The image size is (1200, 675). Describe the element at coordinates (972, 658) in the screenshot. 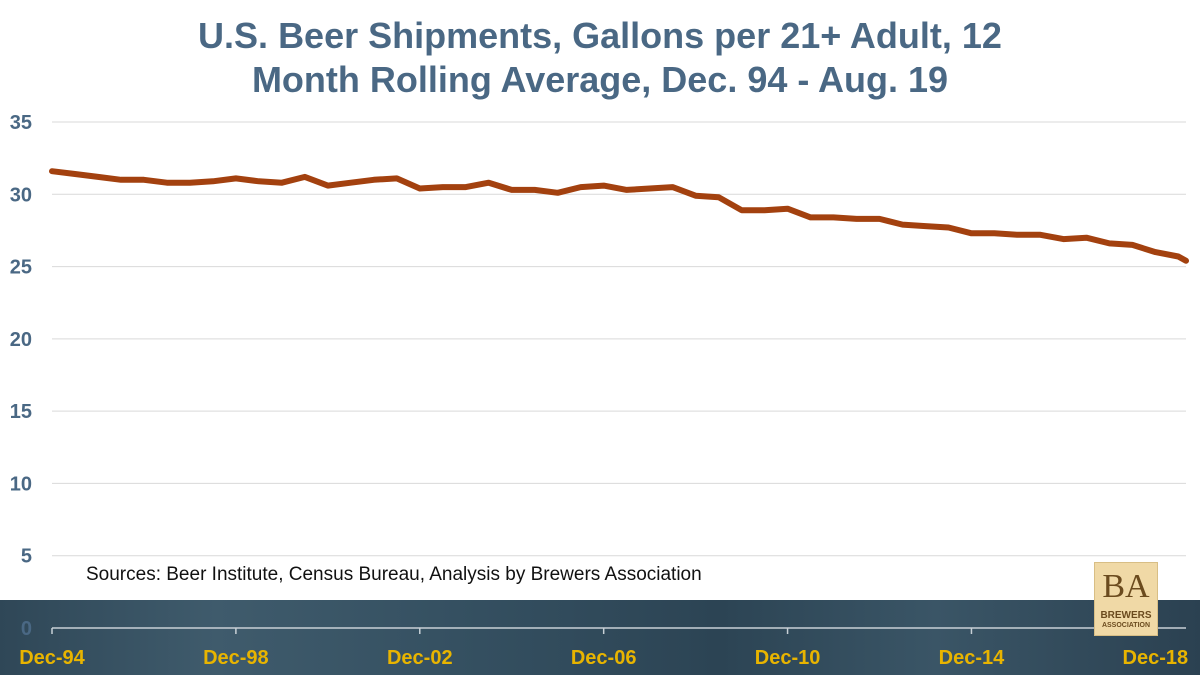

I see `x-tick-label: Dec-14` at that location.